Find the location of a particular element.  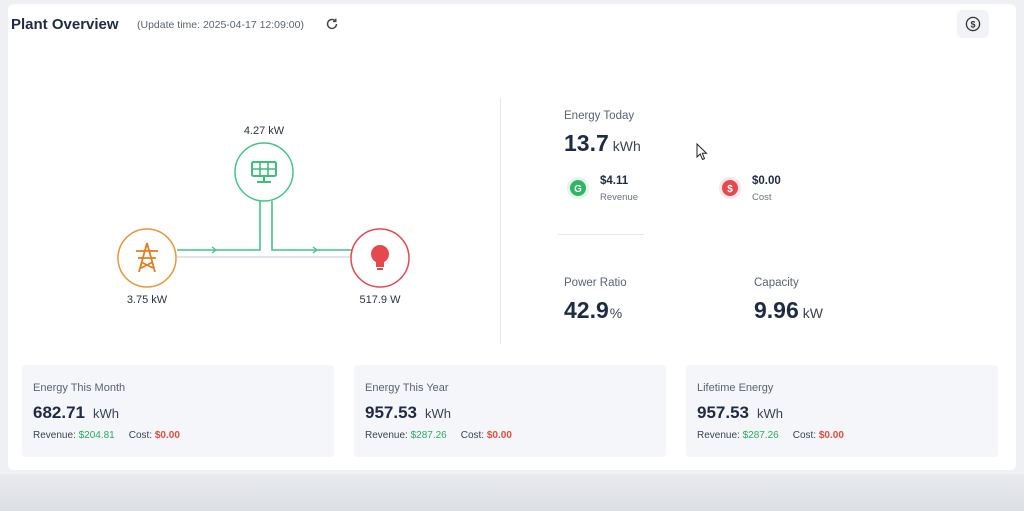

capacity-value: 9.96 kW is located at coordinates (788, 310).